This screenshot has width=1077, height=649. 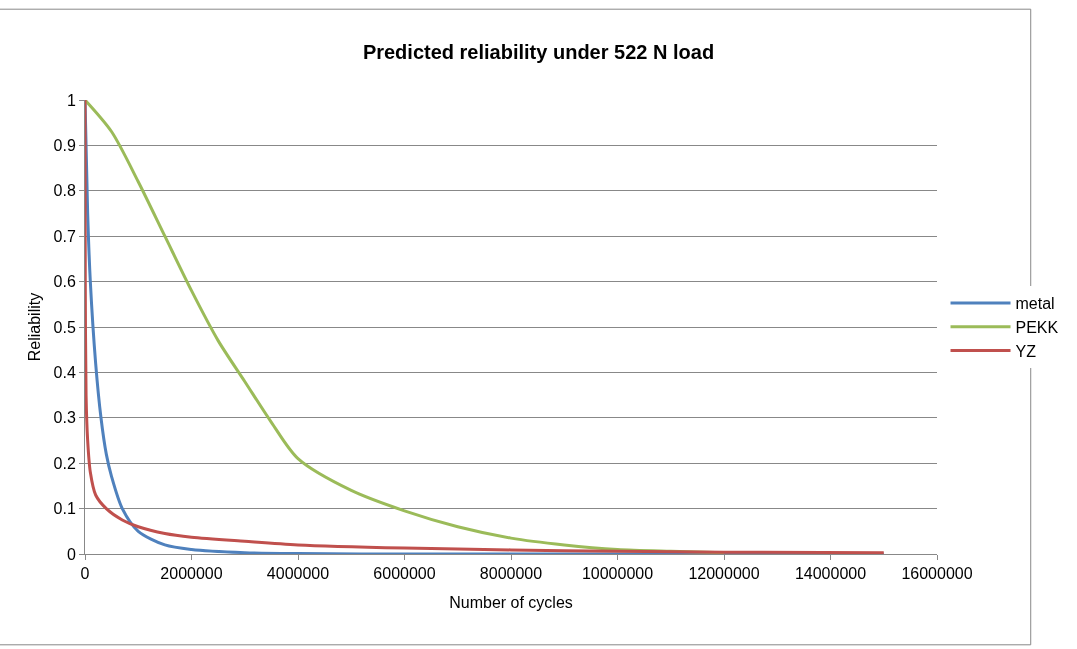 What do you see at coordinates (1026, 351) in the screenshot?
I see `legend-label: YZ` at bounding box center [1026, 351].